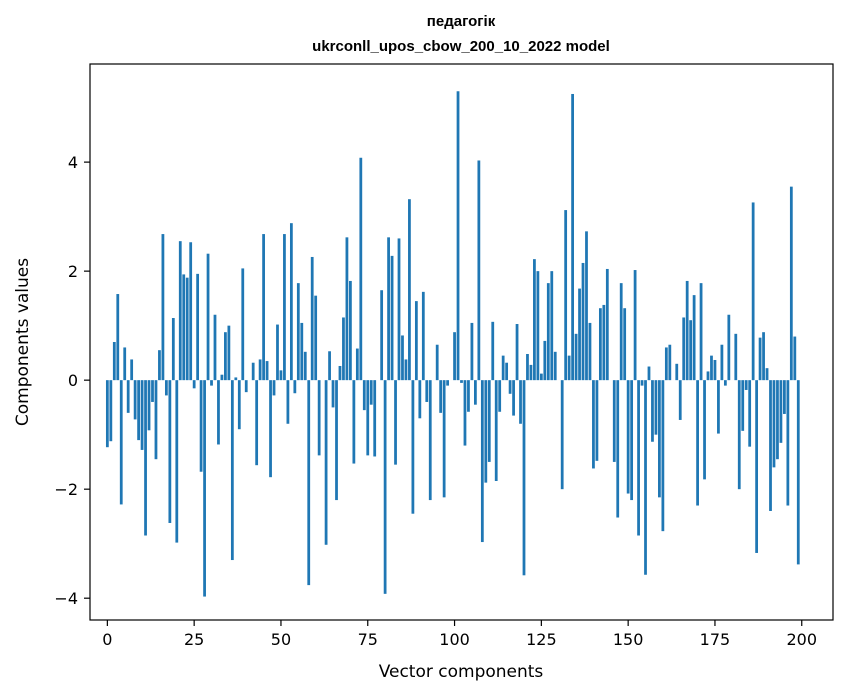 The height and width of the screenshot is (696, 847). Describe the element at coordinates (23, 342) in the screenshot. I see `y-axis-label: Components values` at that location.